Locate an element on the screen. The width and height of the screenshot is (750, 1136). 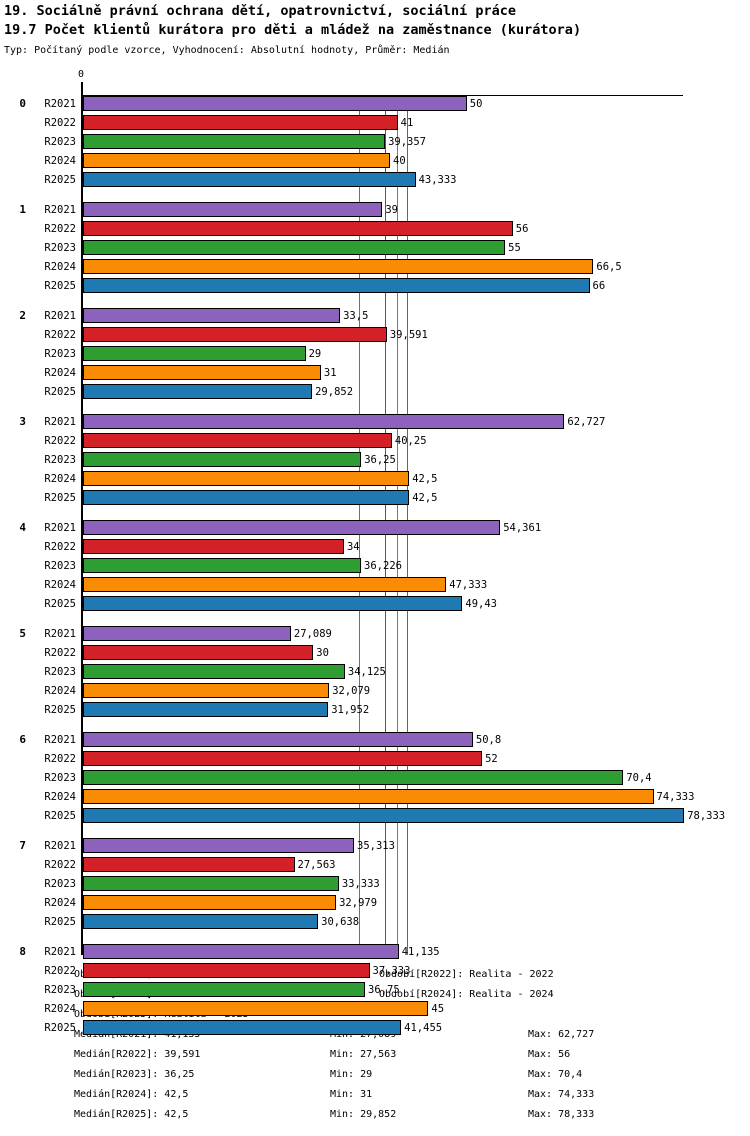
bar-value-label: 27,563 is located at coordinates (316, 865).